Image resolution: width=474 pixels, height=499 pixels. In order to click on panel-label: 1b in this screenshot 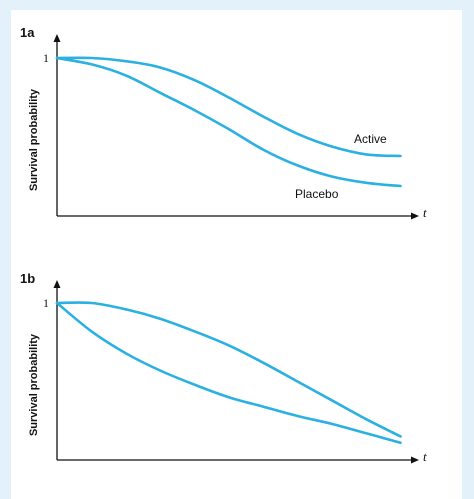, I will do `click(27, 278)`.